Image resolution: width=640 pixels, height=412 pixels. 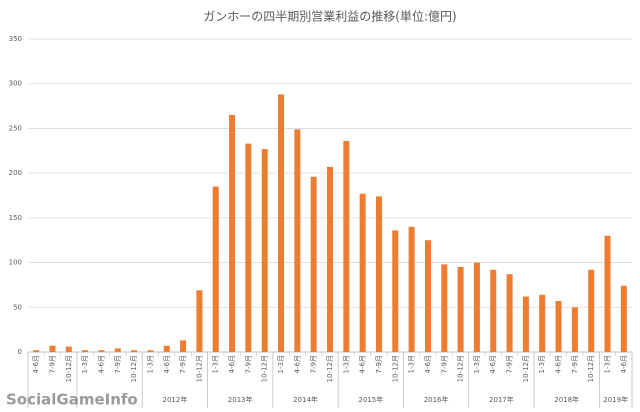 I want to click on group-label: 2015年, so click(x=370, y=399).